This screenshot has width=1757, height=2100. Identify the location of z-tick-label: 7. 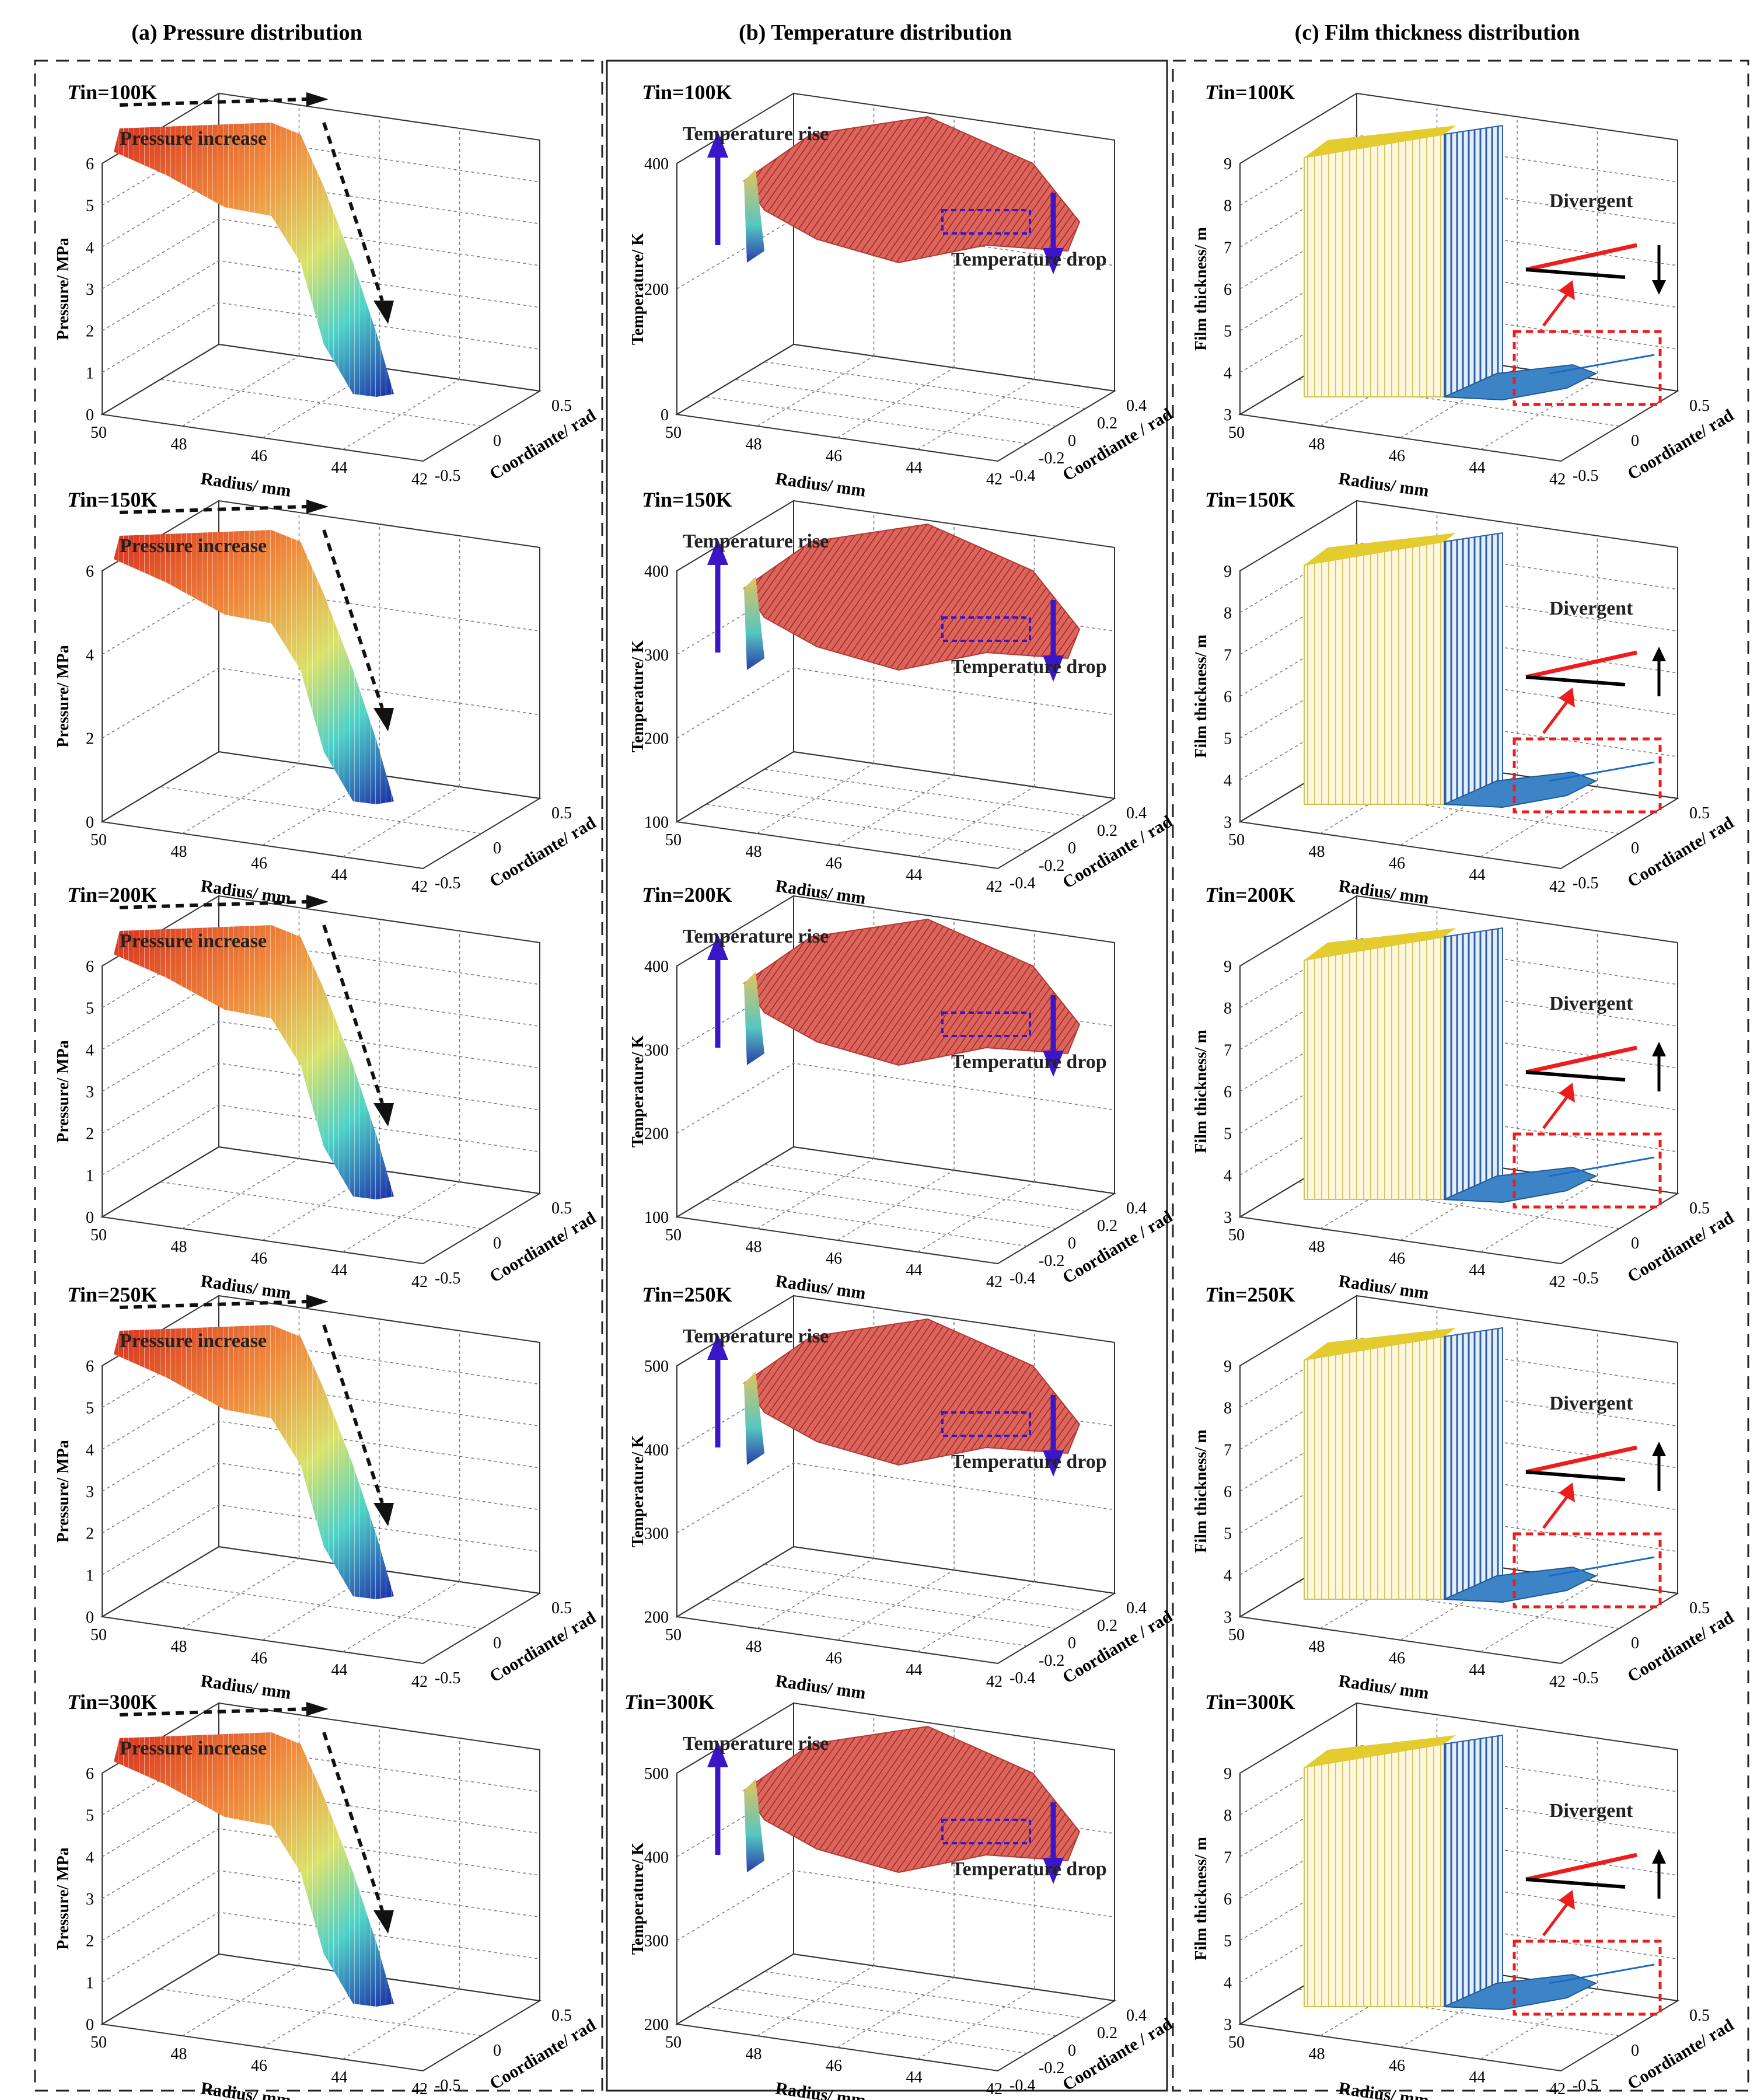
(1228, 1450).